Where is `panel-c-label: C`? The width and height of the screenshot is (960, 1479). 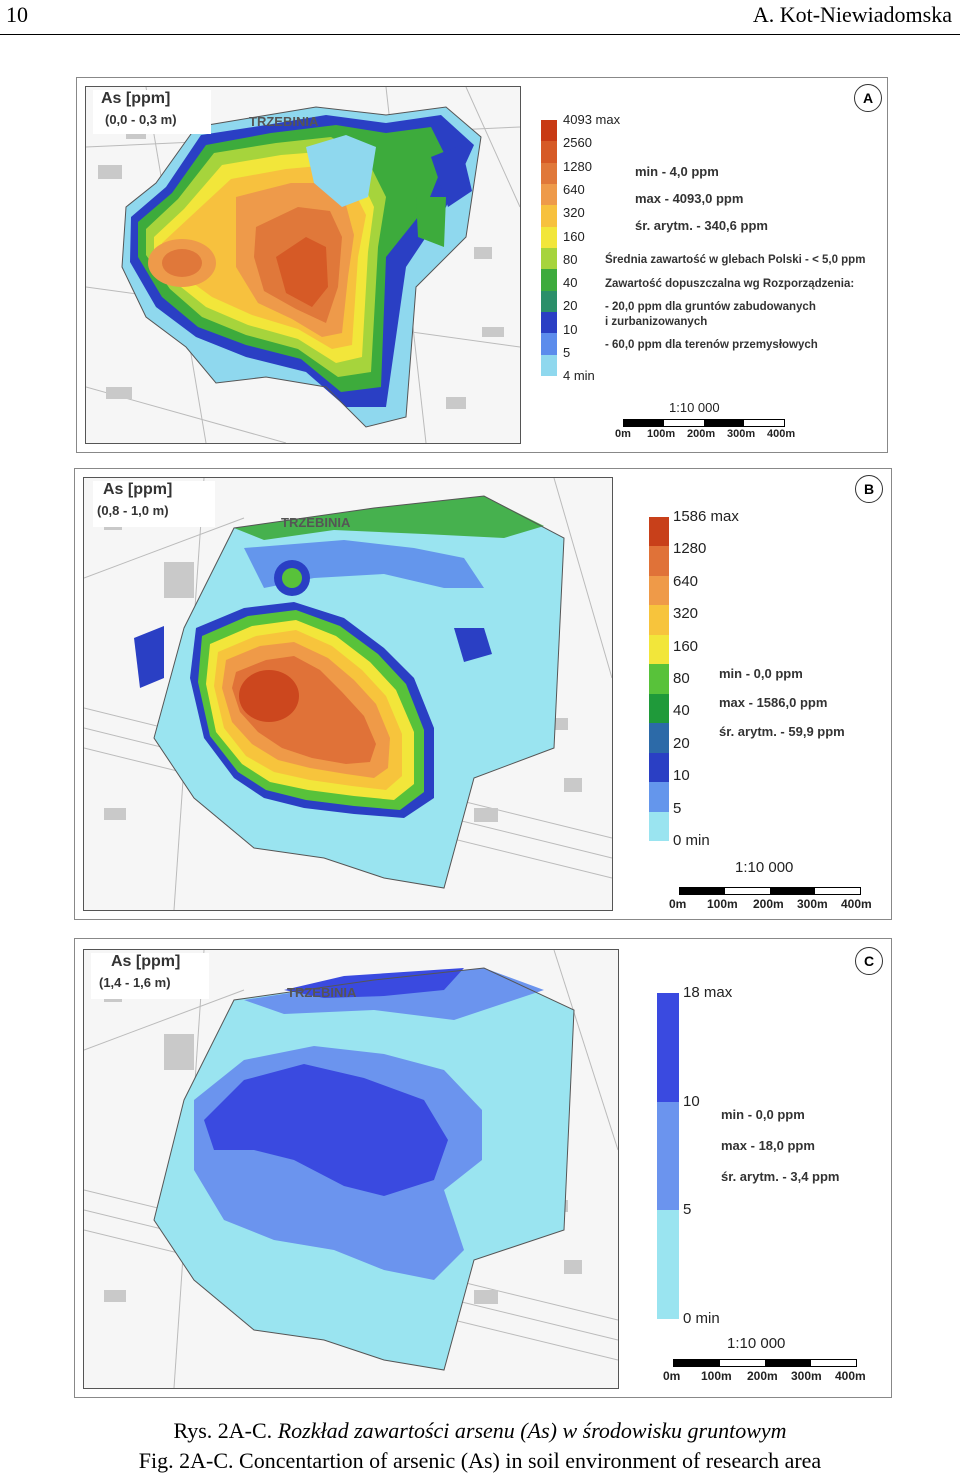 panel-c-label: C is located at coordinates (869, 961).